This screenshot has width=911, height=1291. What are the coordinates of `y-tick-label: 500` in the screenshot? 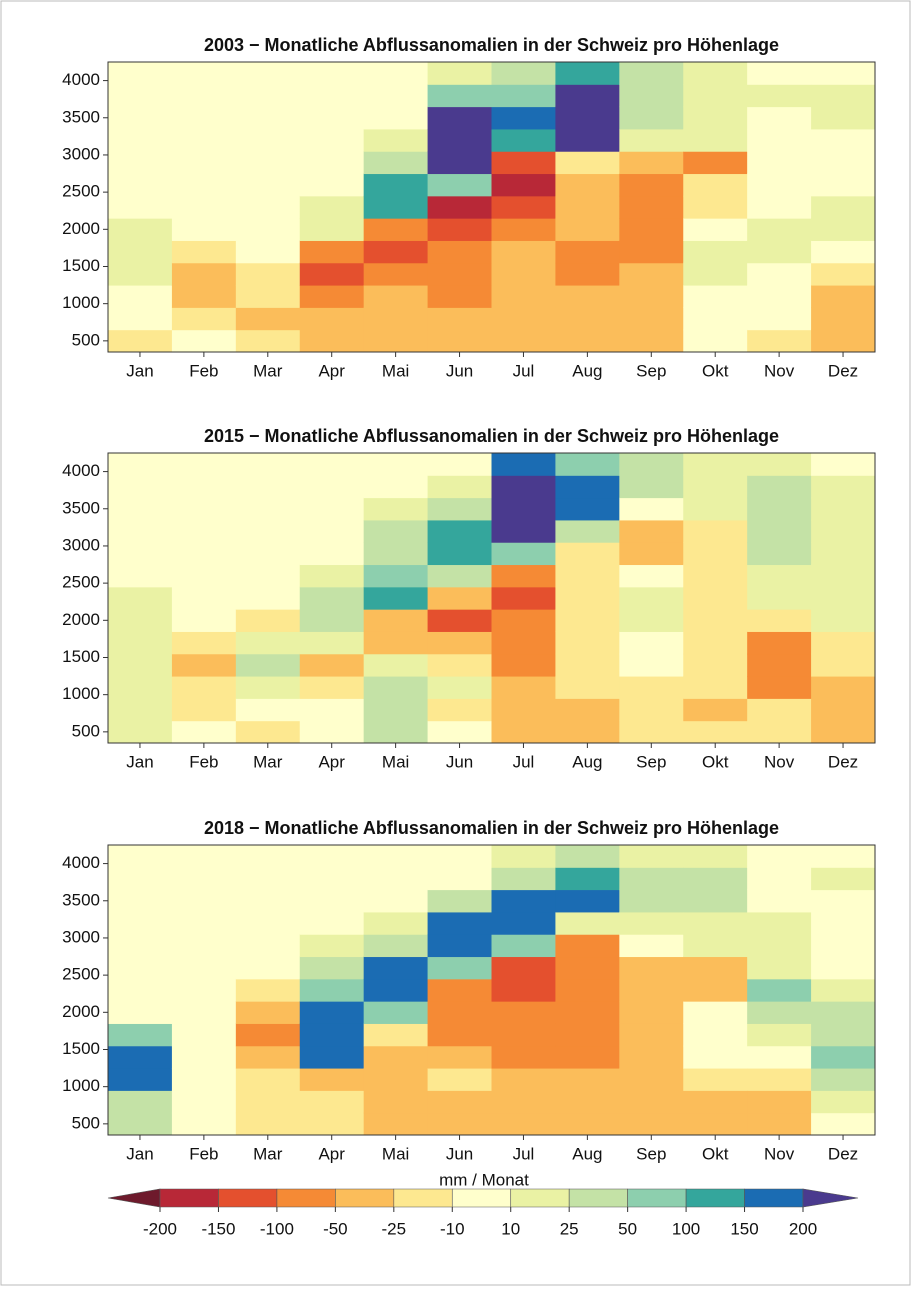 It's located at (86, 339).